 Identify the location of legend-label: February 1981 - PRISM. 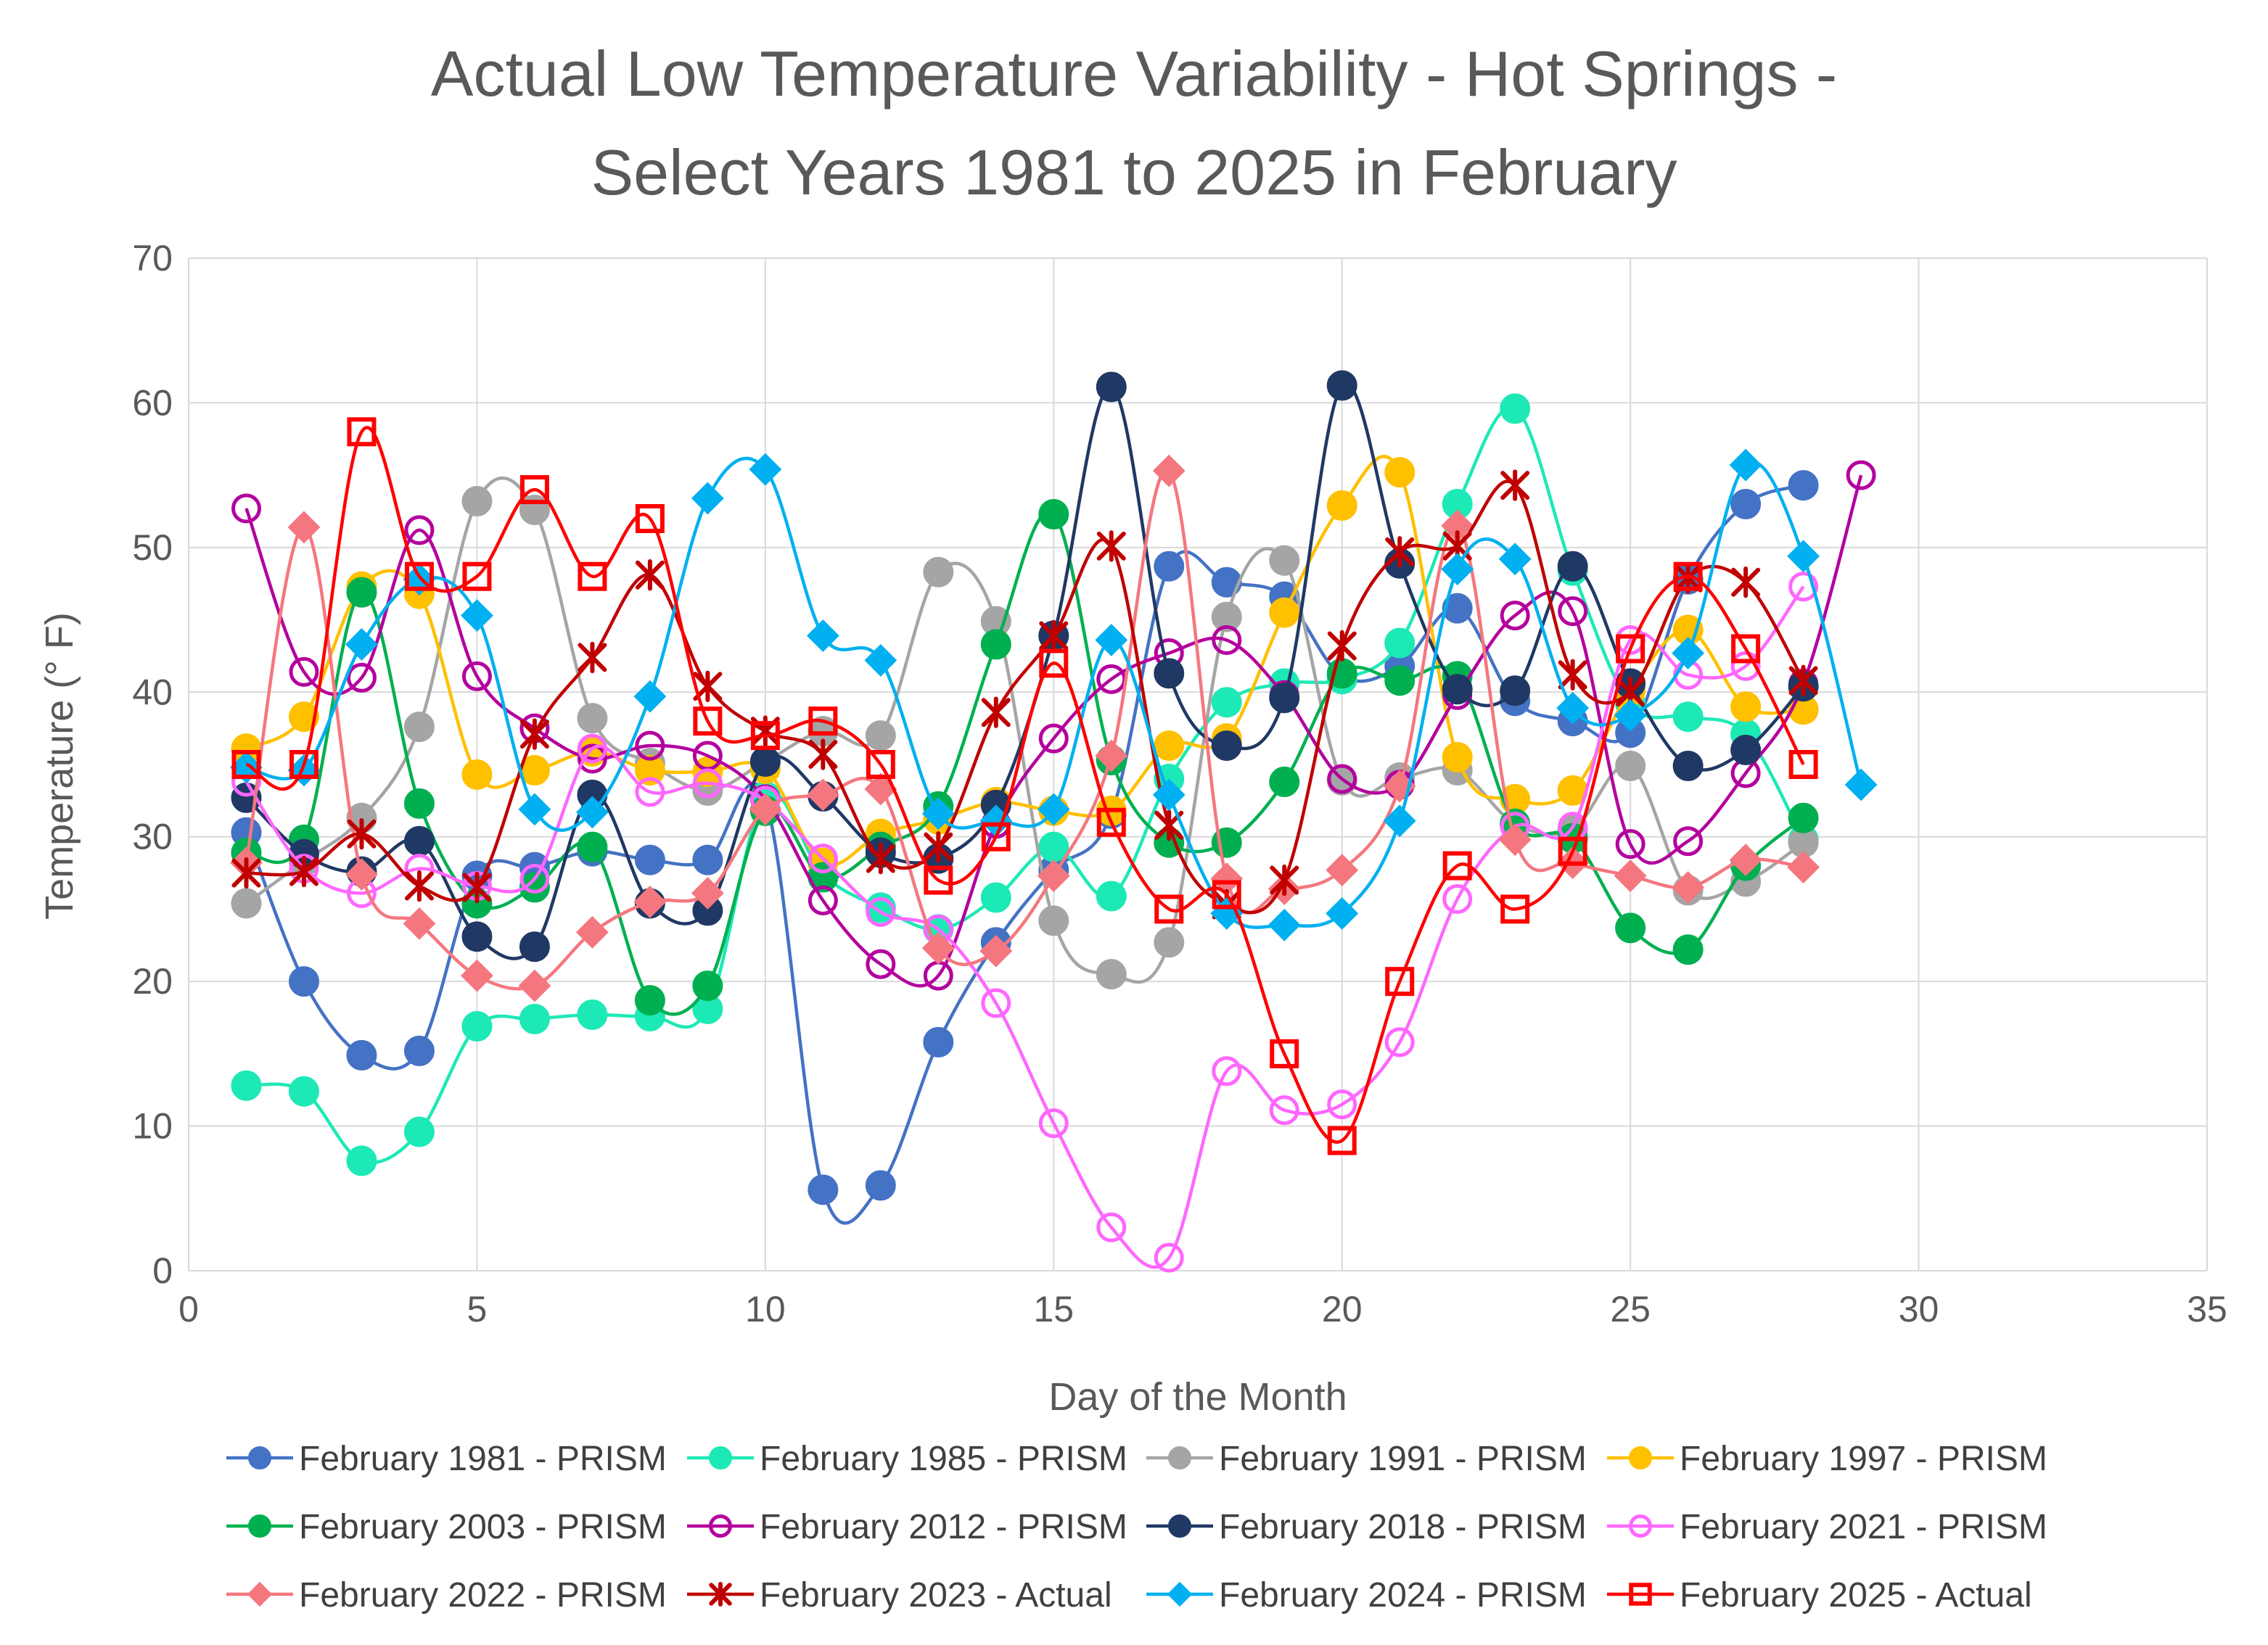
(483, 1459).